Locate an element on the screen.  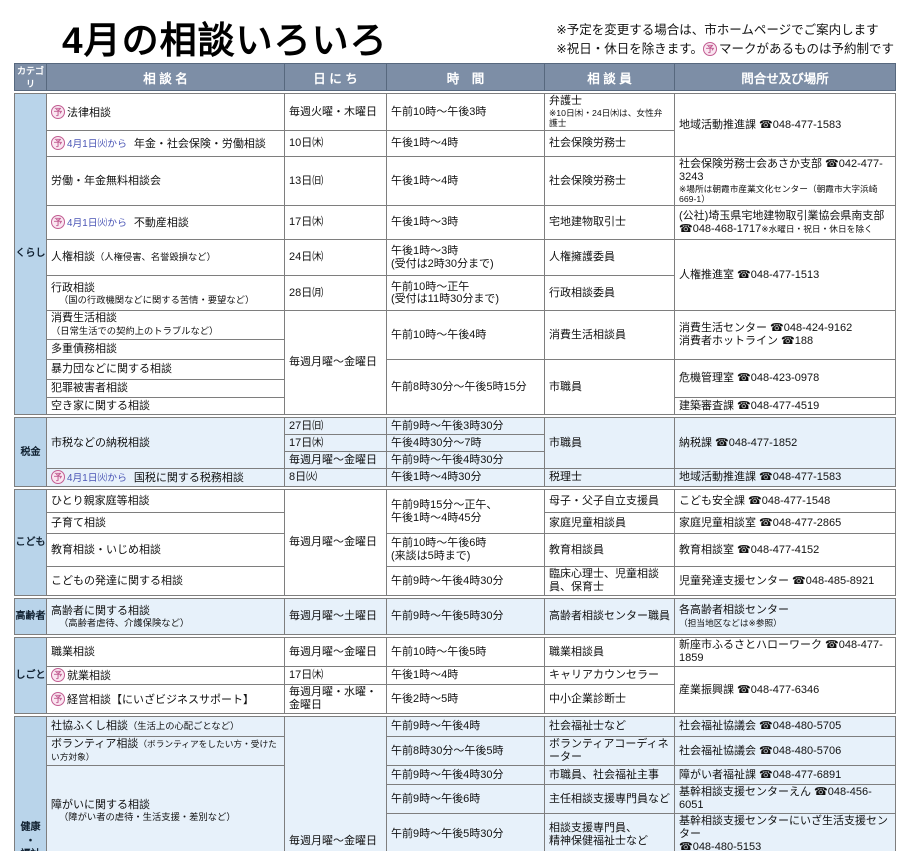
date-cell: 毎週月曜～土曜日 is located at coordinates (335, 617).